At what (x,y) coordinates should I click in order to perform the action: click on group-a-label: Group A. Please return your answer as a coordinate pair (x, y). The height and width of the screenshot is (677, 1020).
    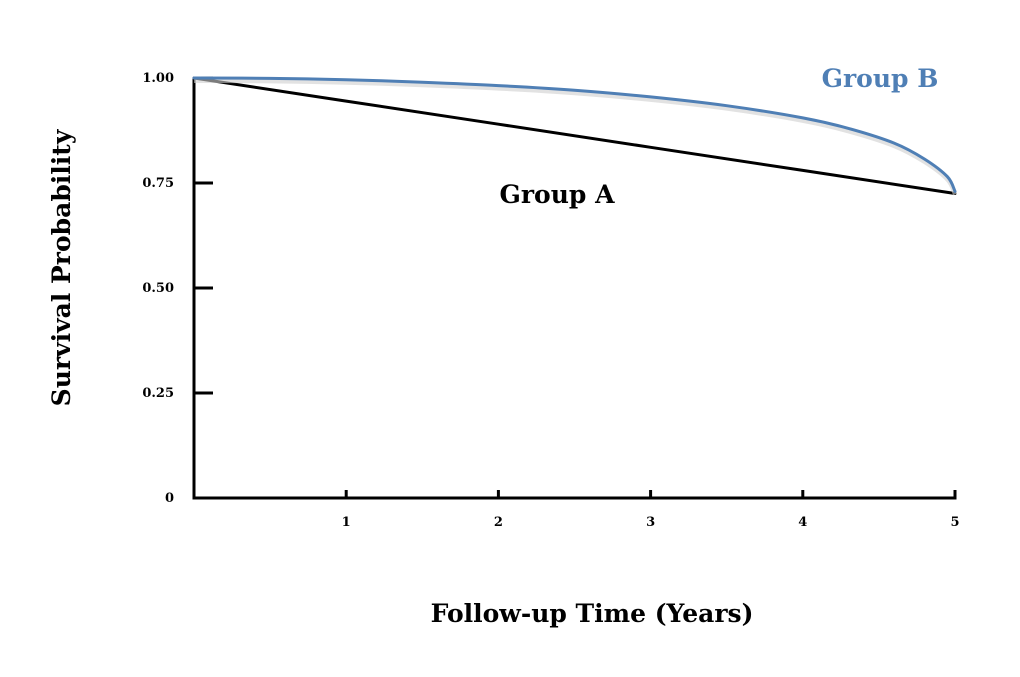
    Looking at the image, I should click on (558, 194).